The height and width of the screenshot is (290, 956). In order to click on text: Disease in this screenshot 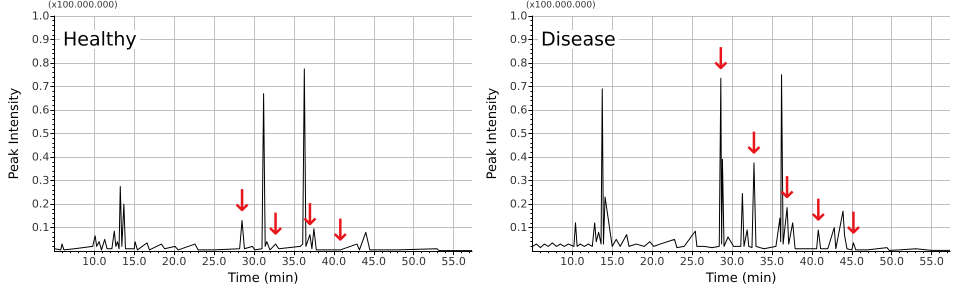, I will do `click(578, 39)`.